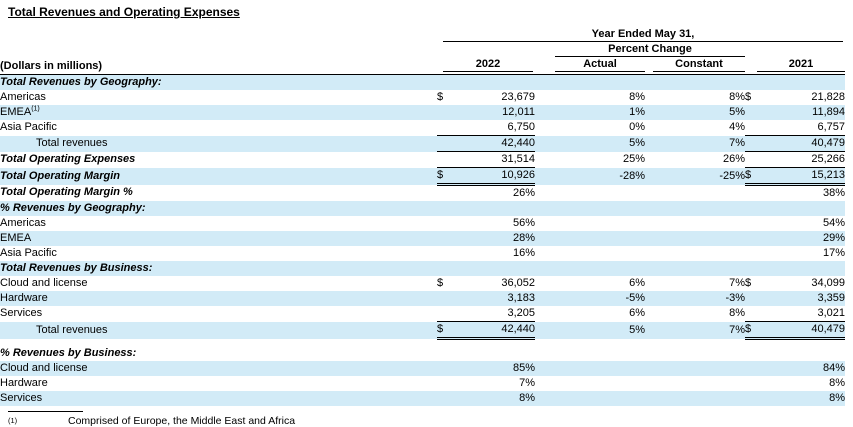  Describe the element at coordinates (737, 313) in the screenshot. I see `value-pct-constant: 8%` at that location.